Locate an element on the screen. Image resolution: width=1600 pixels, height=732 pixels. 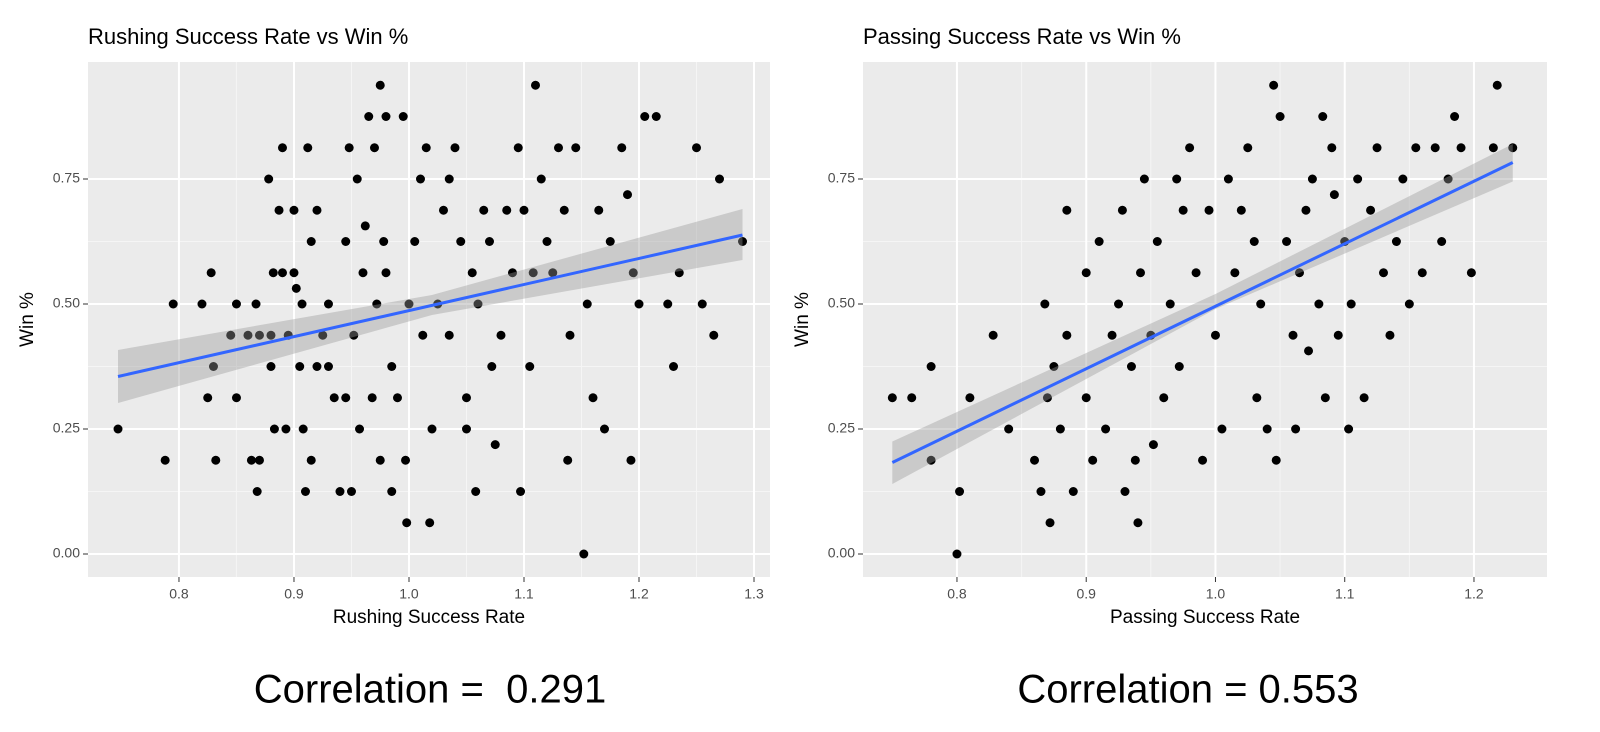
y-tick-label: 0.25 is located at coordinates (66, 428).